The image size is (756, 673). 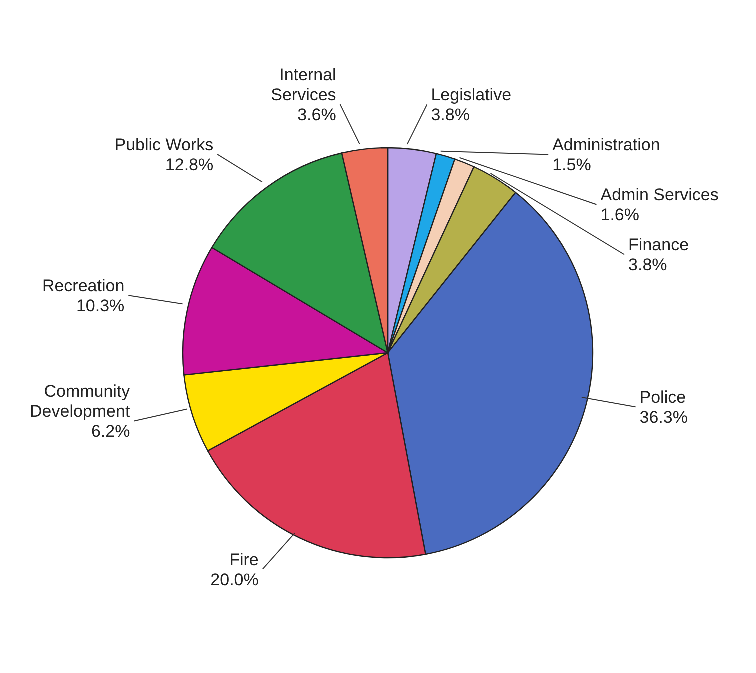 What do you see at coordinates (471, 95) in the screenshot?
I see `slice-label: Legislative` at bounding box center [471, 95].